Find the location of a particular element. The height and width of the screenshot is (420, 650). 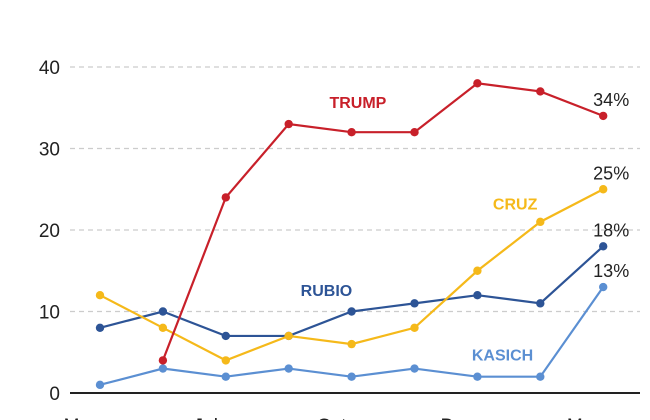

y-tick-label: 0 is located at coordinates (54, 394).